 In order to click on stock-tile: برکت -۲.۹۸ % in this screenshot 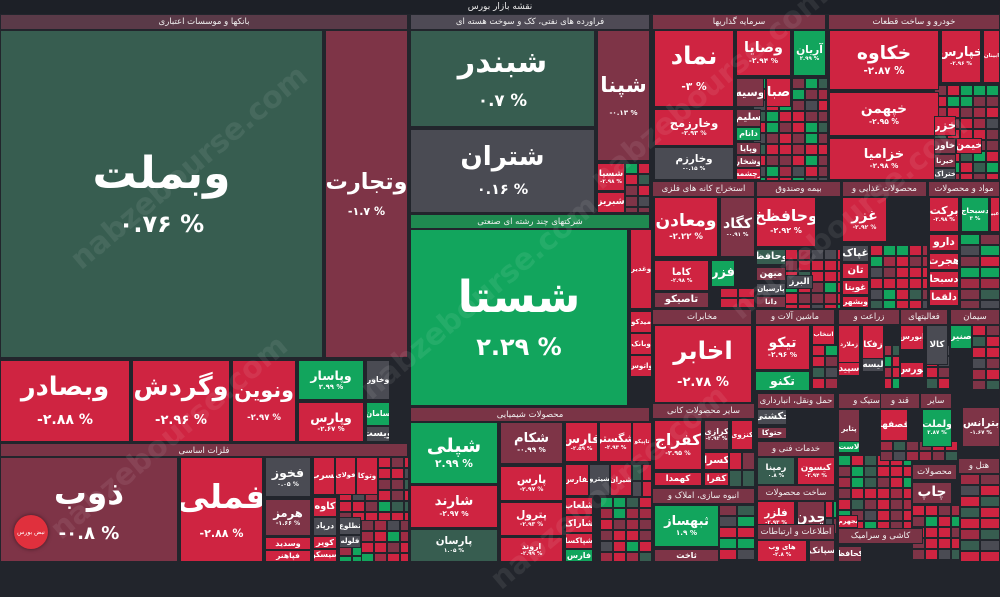, I will do `click(944, 214)`.